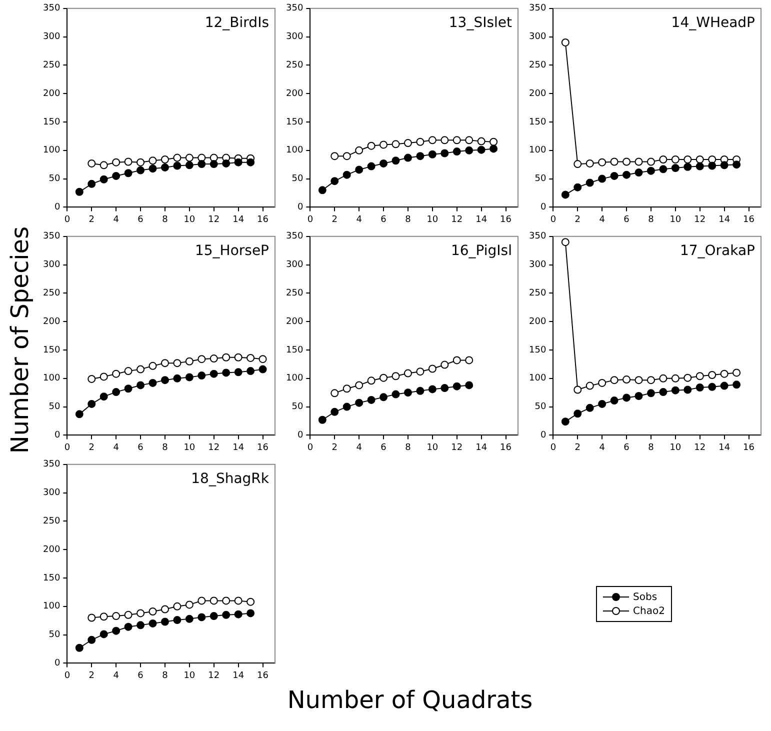 This screenshot has width=771, height=731. I want to click on x-tick-label: 0, so click(553, 447).